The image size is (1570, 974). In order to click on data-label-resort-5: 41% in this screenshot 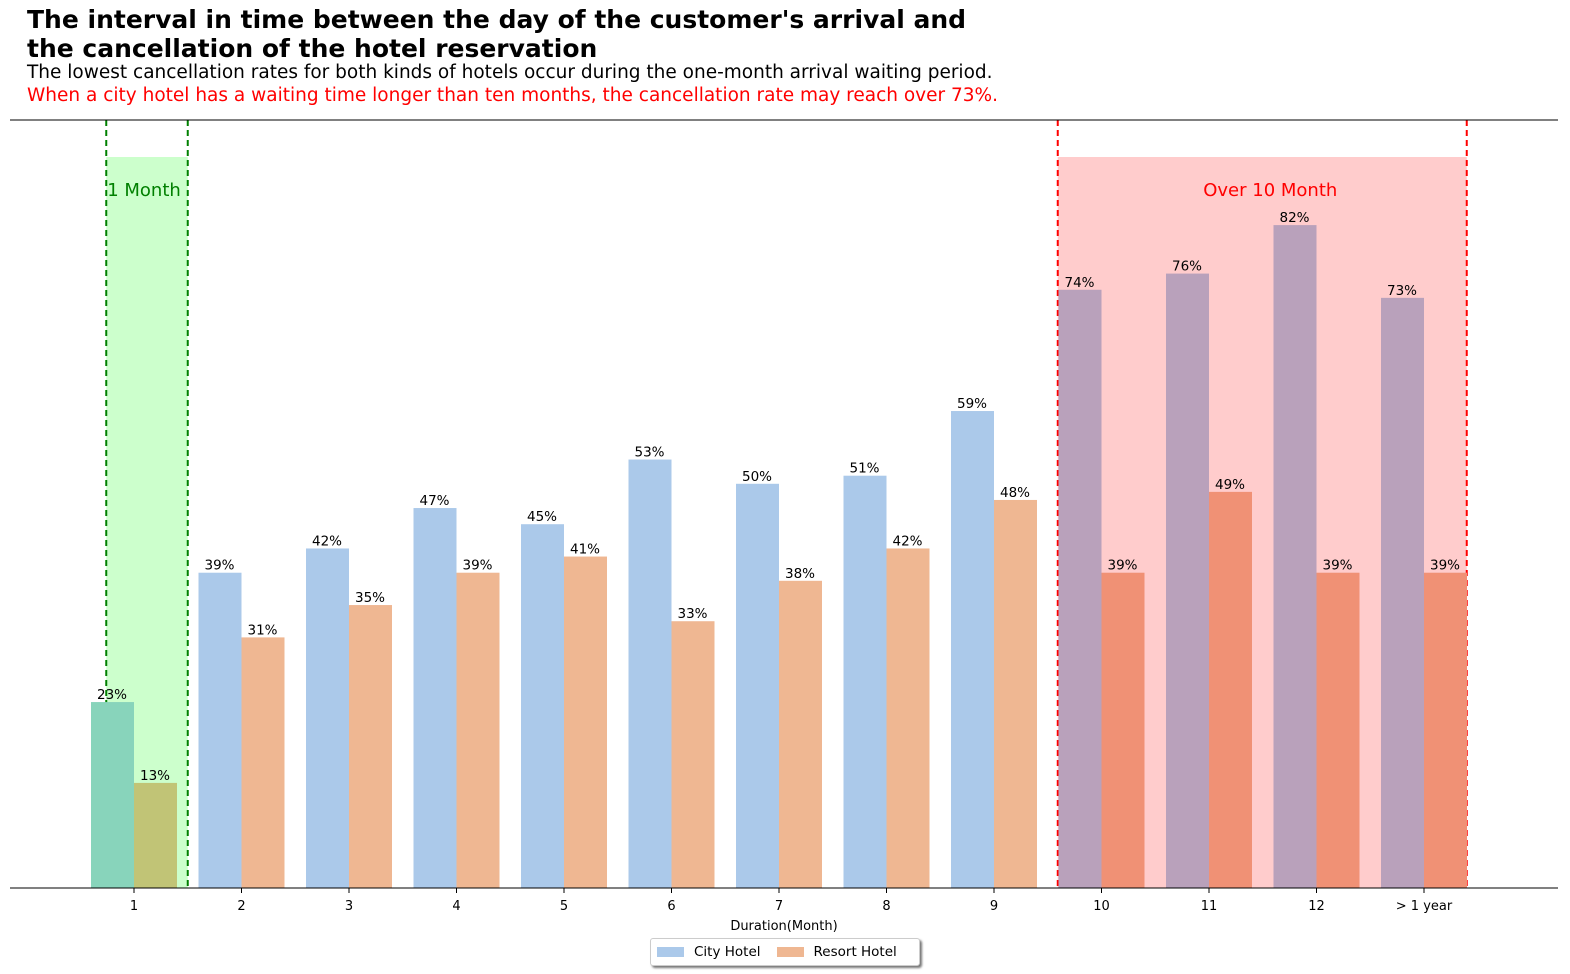, I will do `click(585, 550)`.